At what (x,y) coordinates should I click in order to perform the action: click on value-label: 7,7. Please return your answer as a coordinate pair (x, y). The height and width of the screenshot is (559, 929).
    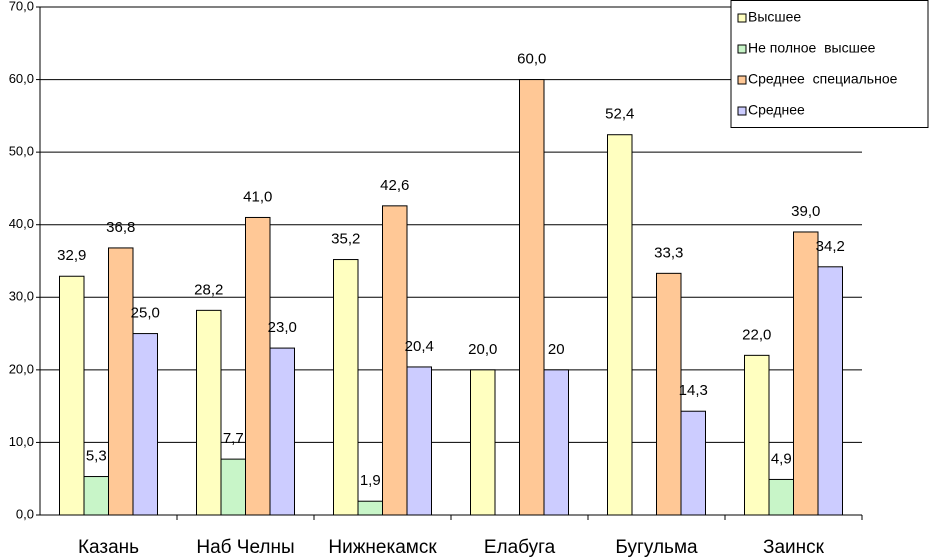
    Looking at the image, I should click on (233, 438).